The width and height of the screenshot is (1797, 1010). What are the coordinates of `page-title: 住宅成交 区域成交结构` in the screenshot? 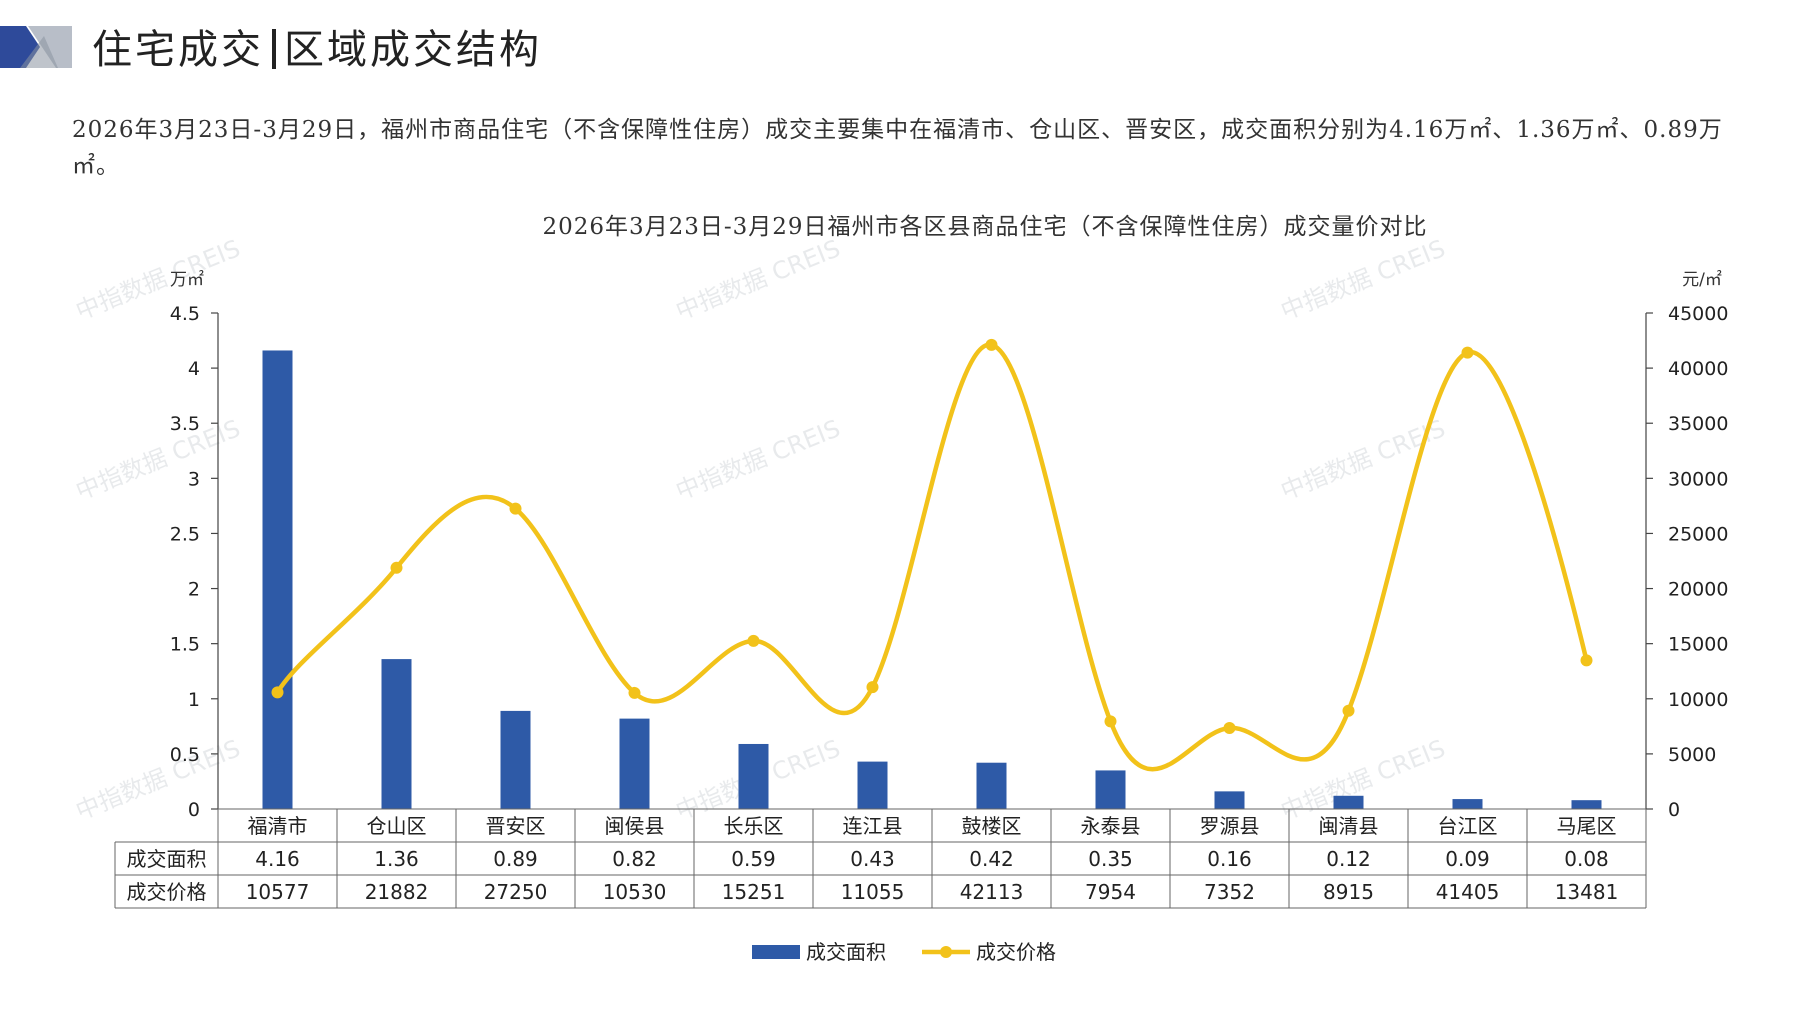 It's located at (317, 50).